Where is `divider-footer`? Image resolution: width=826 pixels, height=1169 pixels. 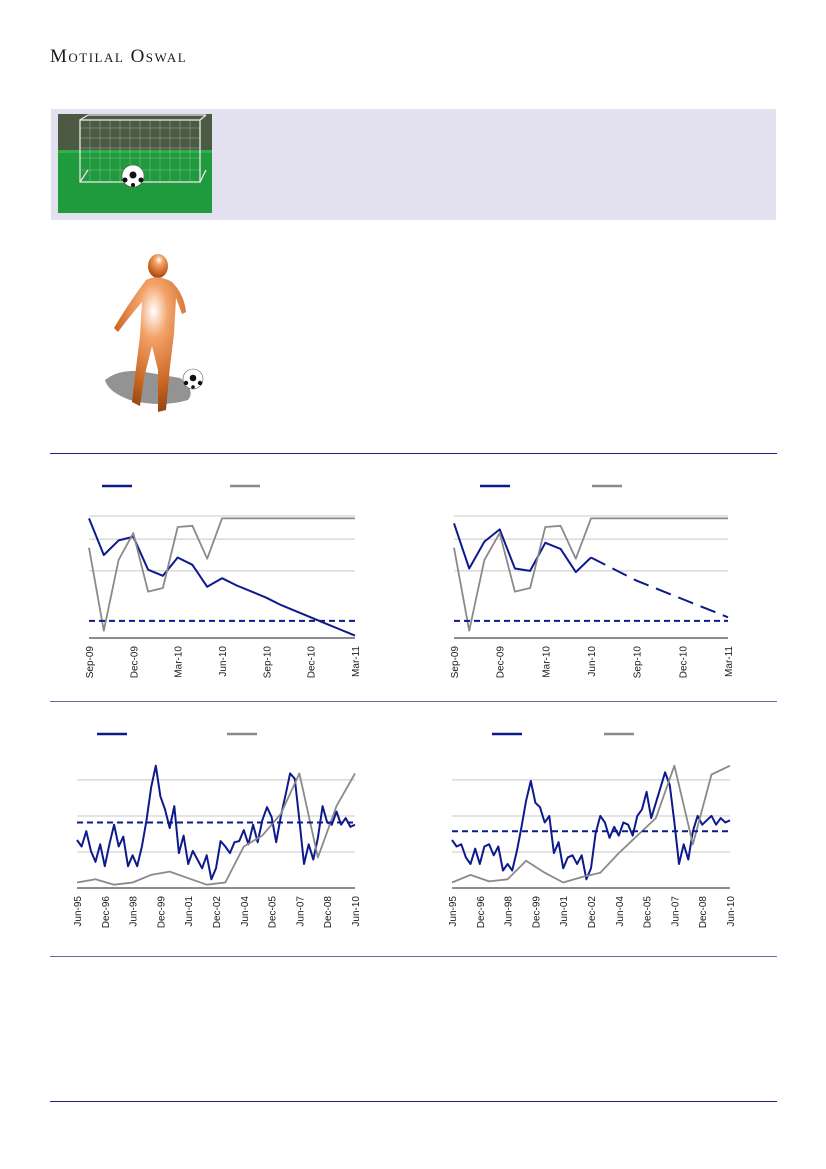
divider-footer is located at coordinates (413, 1101).